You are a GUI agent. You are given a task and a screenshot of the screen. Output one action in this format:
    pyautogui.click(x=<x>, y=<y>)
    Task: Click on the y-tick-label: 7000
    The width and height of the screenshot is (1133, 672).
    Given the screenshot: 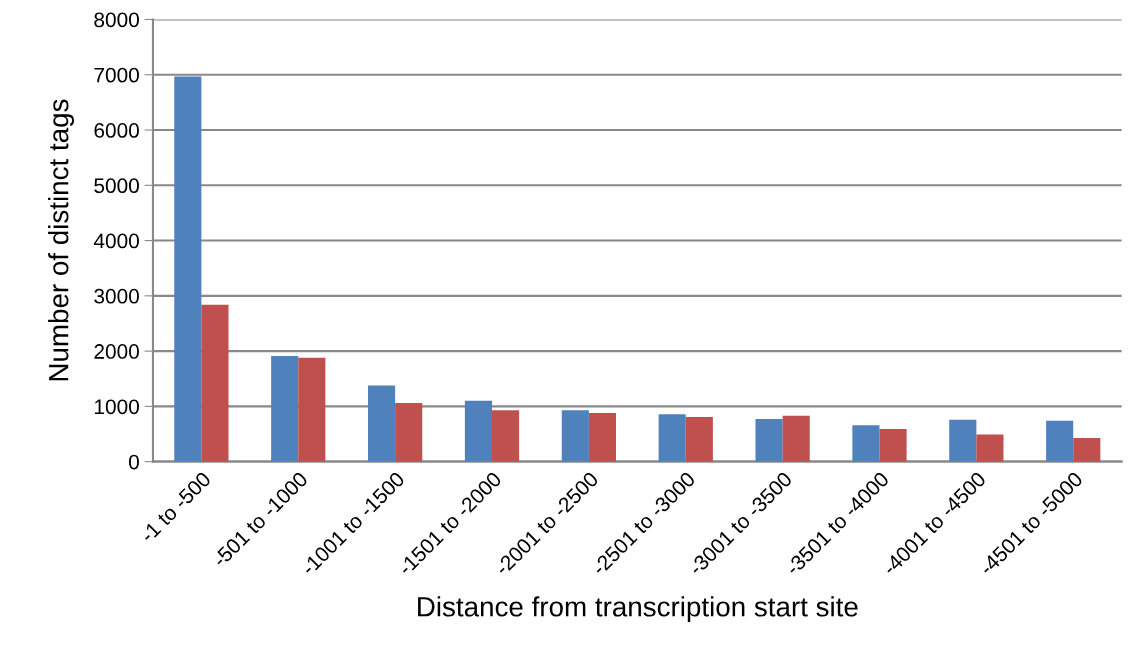 What is the action you would take?
    pyautogui.click(x=116, y=75)
    